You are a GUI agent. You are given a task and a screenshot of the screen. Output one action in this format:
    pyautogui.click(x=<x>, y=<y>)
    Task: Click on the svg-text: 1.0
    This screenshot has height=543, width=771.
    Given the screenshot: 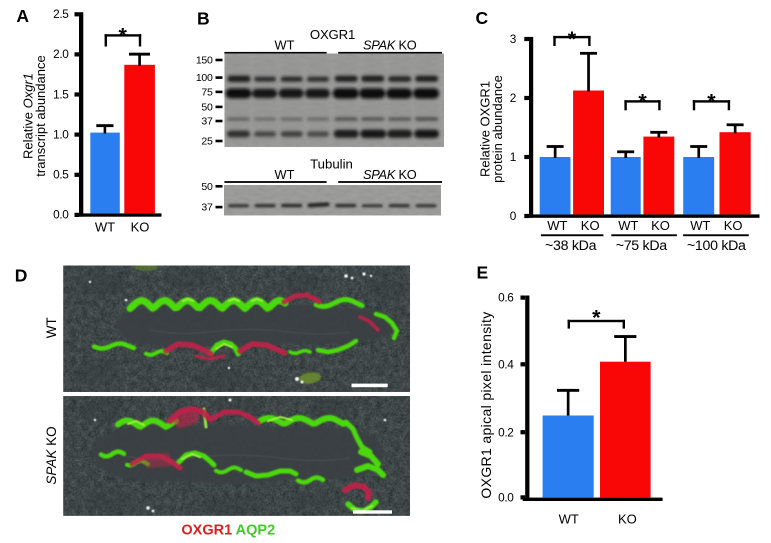 What is the action you would take?
    pyautogui.click(x=61, y=134)
    